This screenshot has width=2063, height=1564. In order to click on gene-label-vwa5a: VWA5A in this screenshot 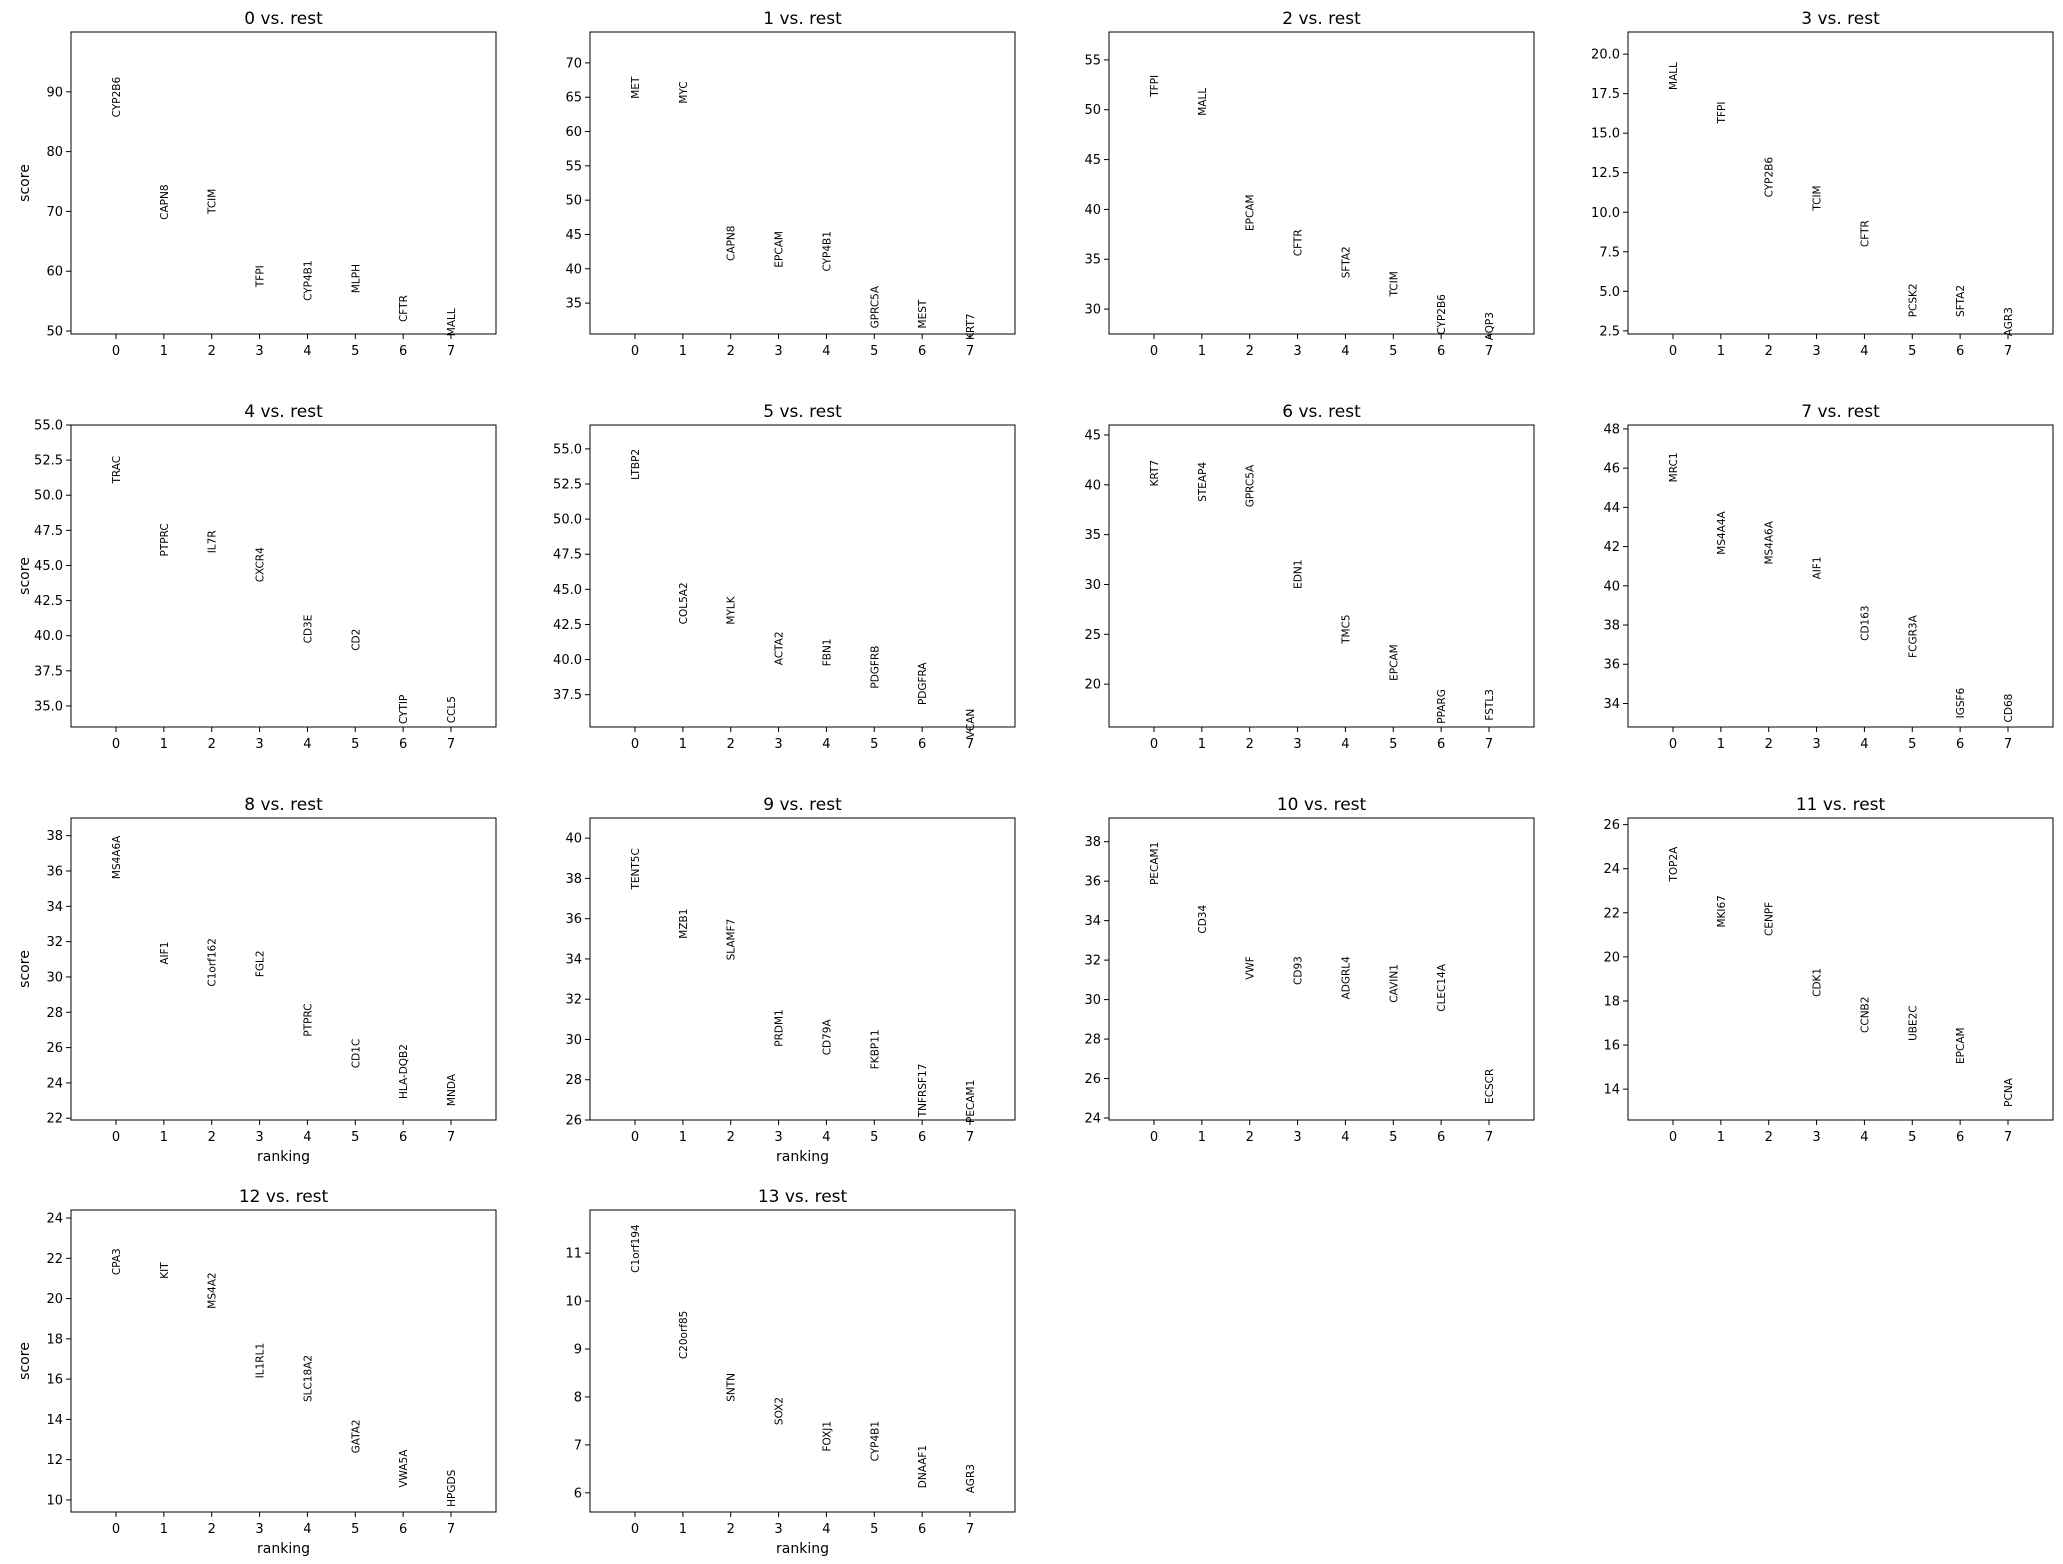, I will do `click(404, 1468)`.